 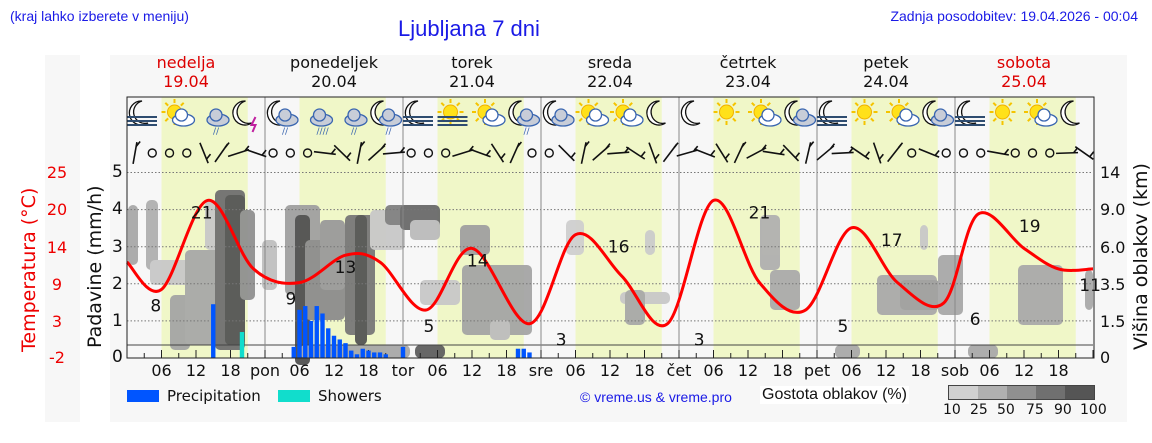 I want to click on day-label-6: sobota 25.04, so click(x=1024, y=72).